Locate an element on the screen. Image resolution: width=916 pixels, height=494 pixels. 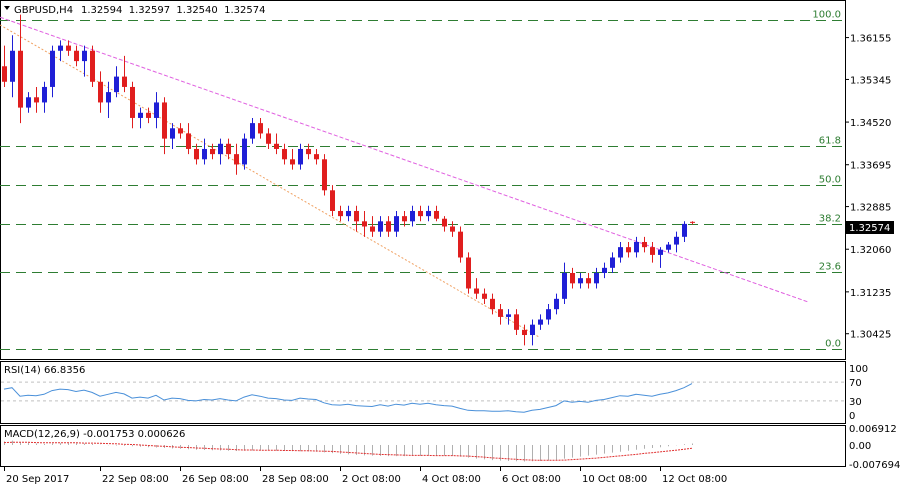
time-tick-label: 10 Oct 08:00 is located at coordinates (614, 479).